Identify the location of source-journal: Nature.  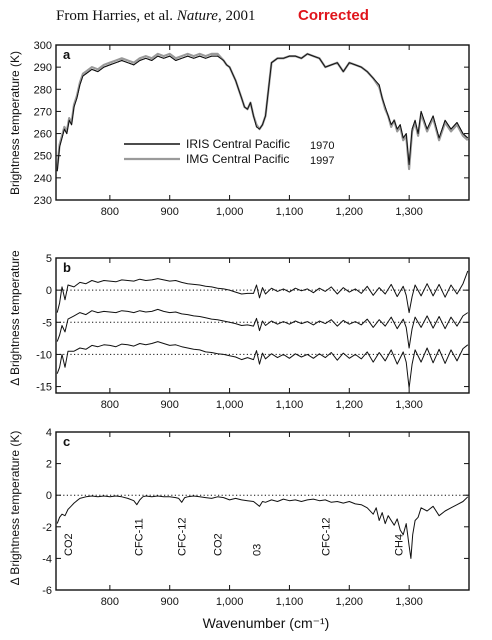
(197, 16).